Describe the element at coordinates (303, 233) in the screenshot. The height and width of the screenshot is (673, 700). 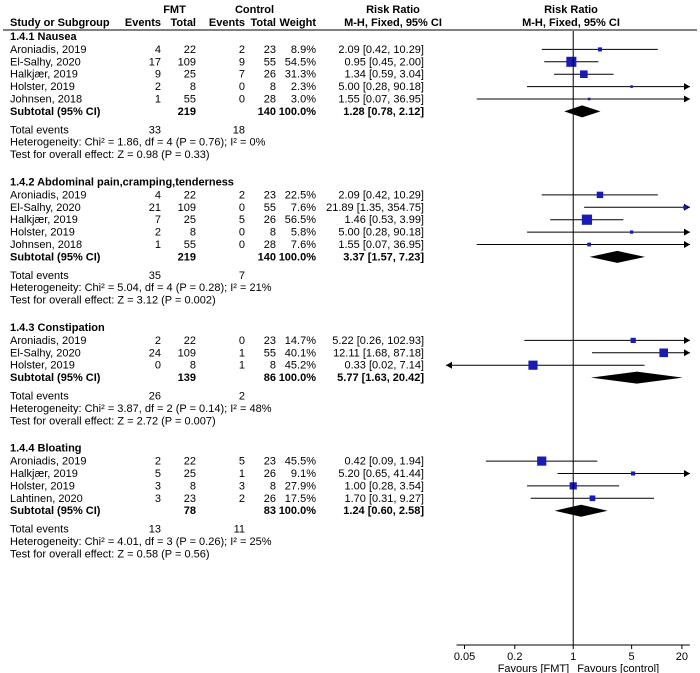
I see `study-weight: 5.8%` at that location.